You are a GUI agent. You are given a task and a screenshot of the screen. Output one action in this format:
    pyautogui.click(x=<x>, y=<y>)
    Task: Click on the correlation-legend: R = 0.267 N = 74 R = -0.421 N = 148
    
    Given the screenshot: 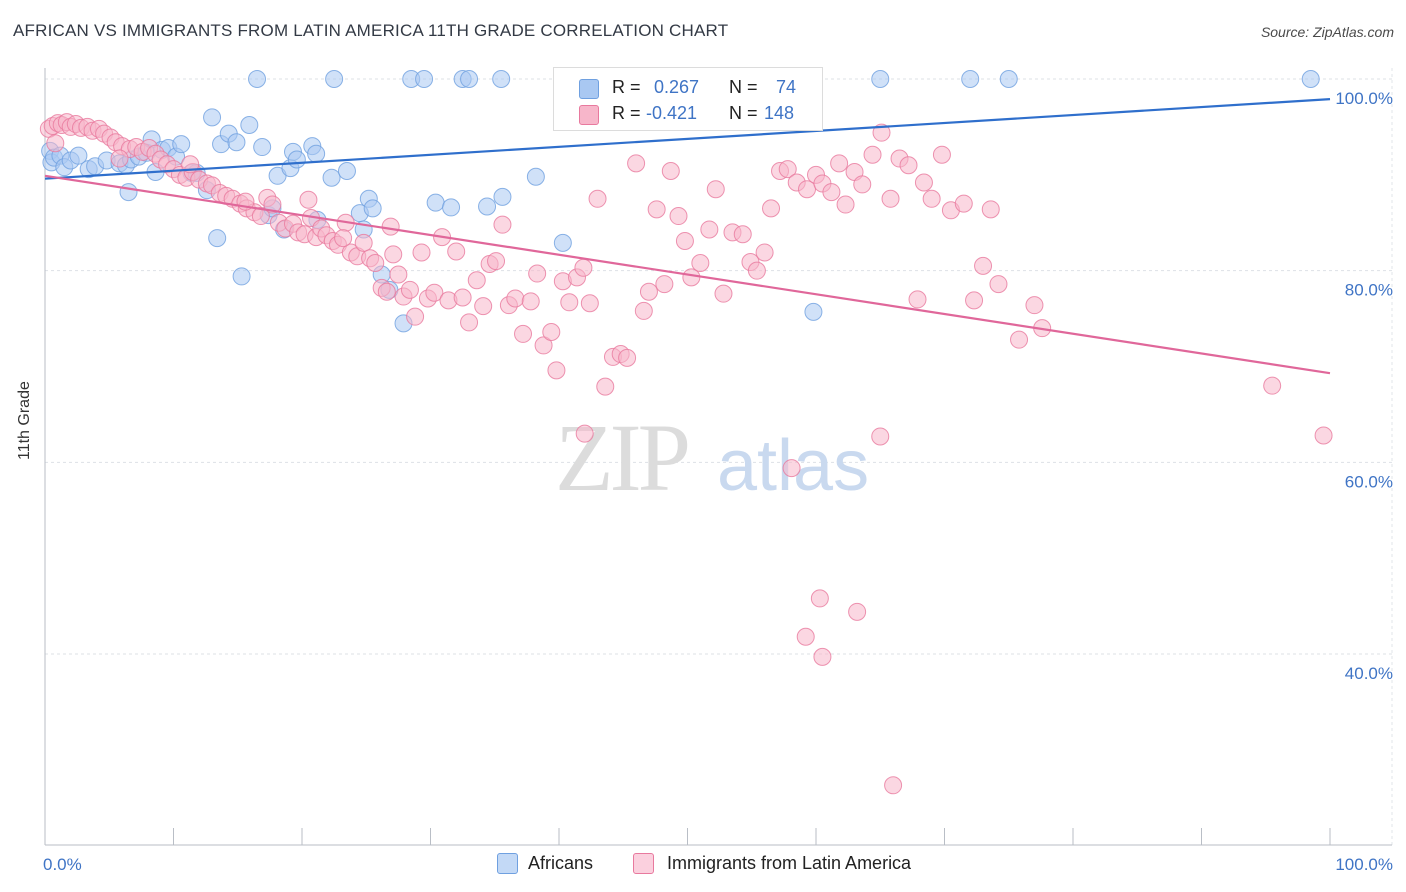 What is the action you would take?
    pyautogui.click(x=688, y=99)
    